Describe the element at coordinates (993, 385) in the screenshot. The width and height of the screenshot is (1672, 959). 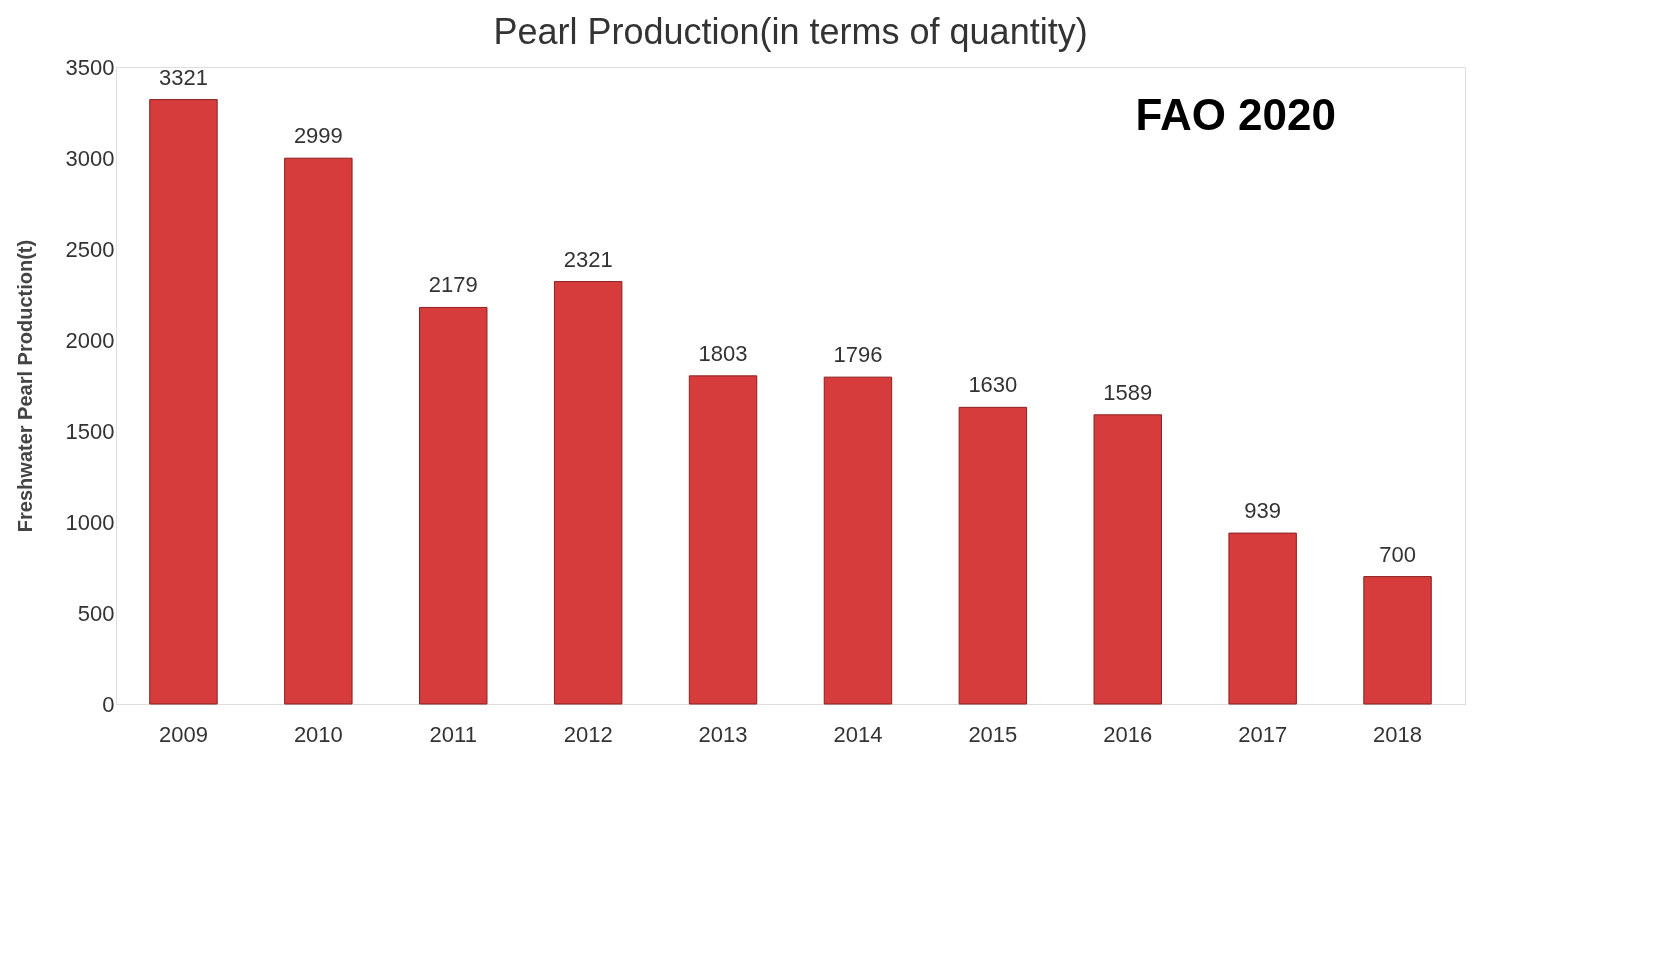
I see `data-label: 1630` at that location.